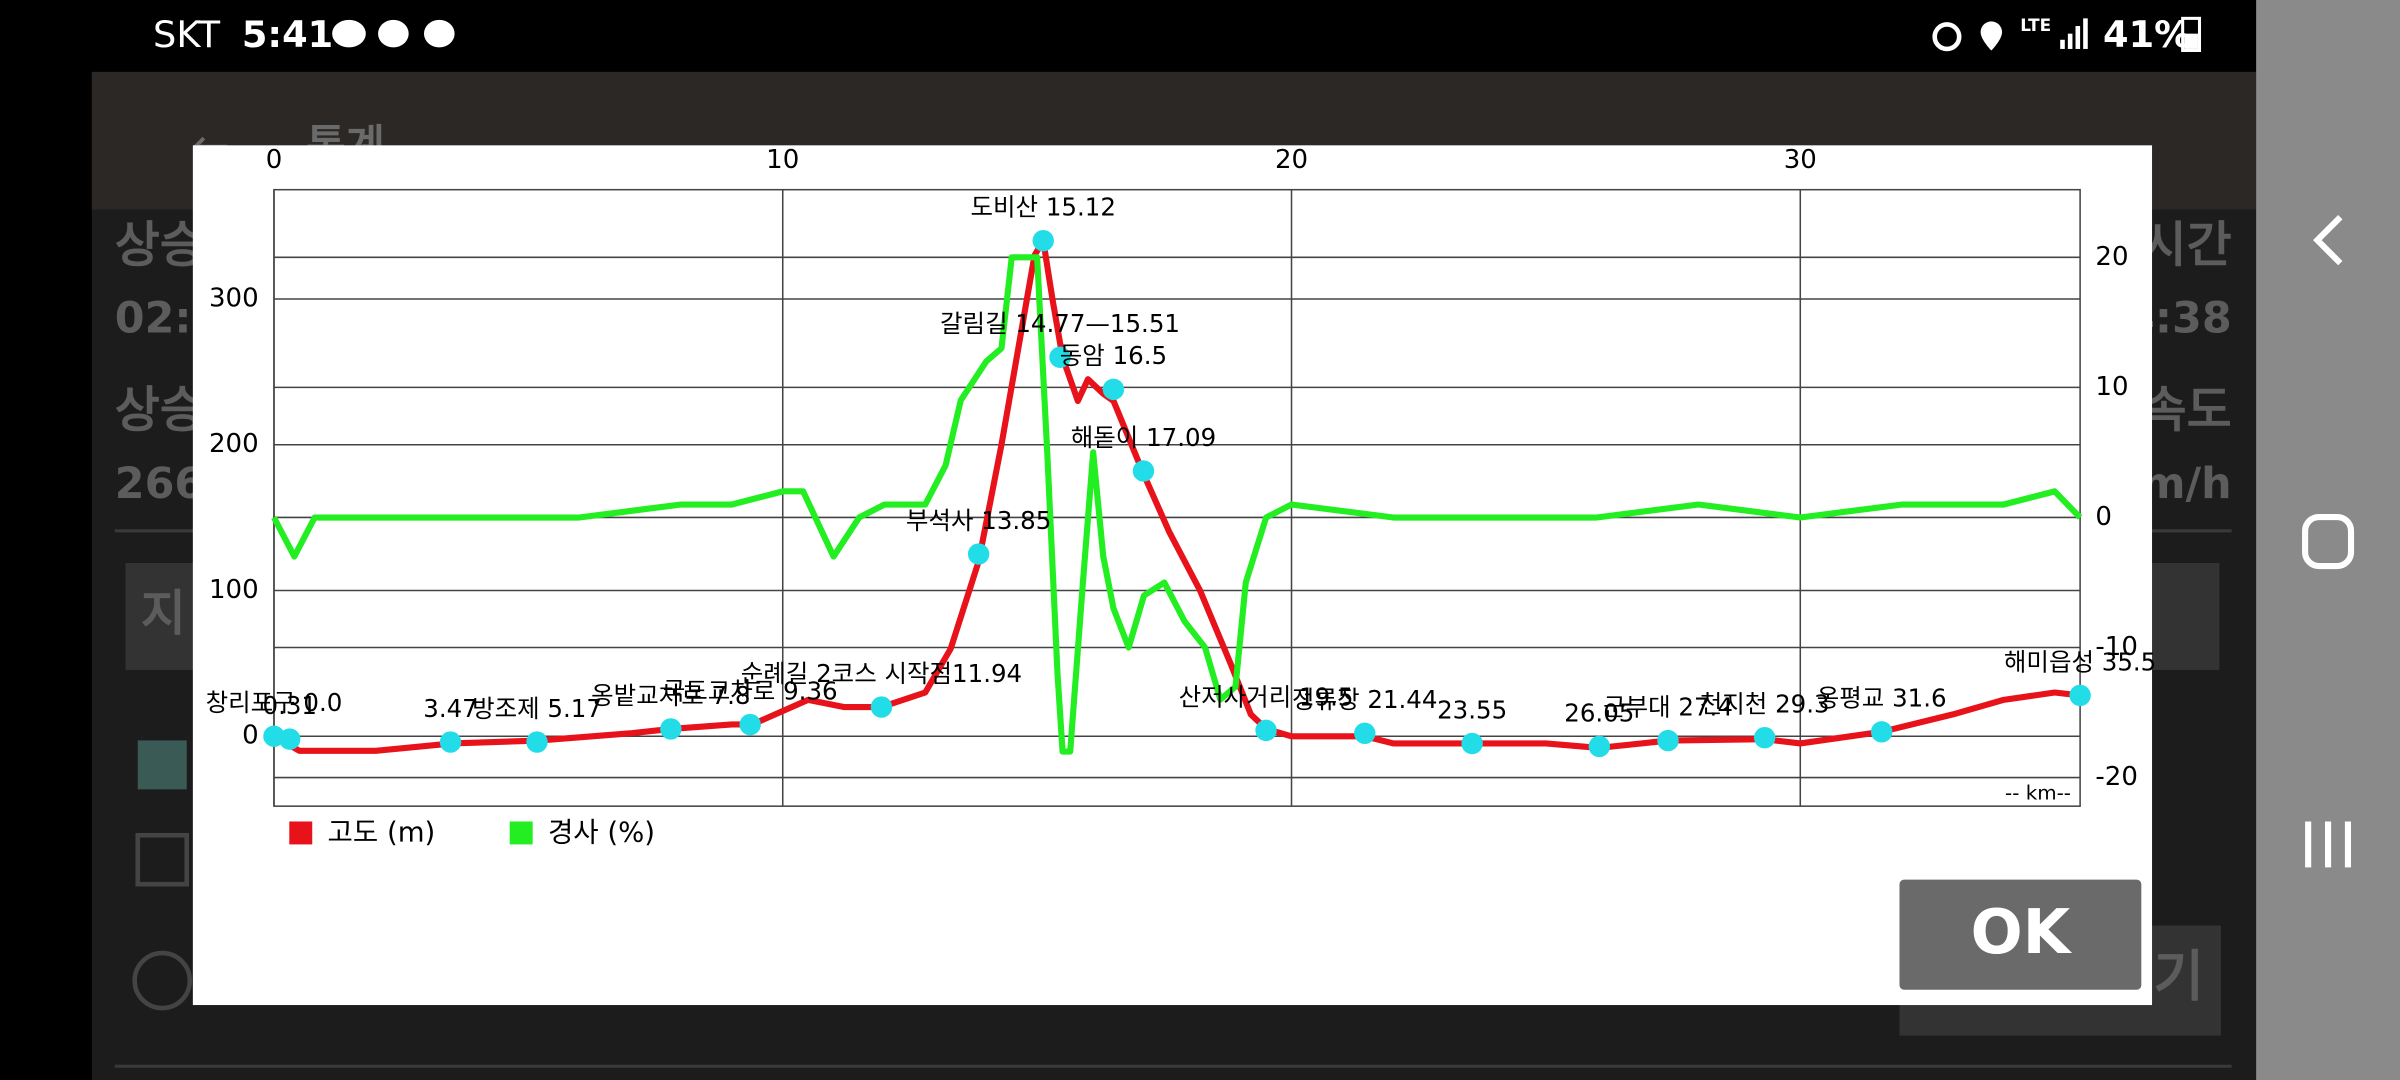 The image size is (2400, 1080). What do you see at coordinates (382, 833) in the screenshot?
I see `legend-label: 고도 (m)` at bounding box center [382, 833].